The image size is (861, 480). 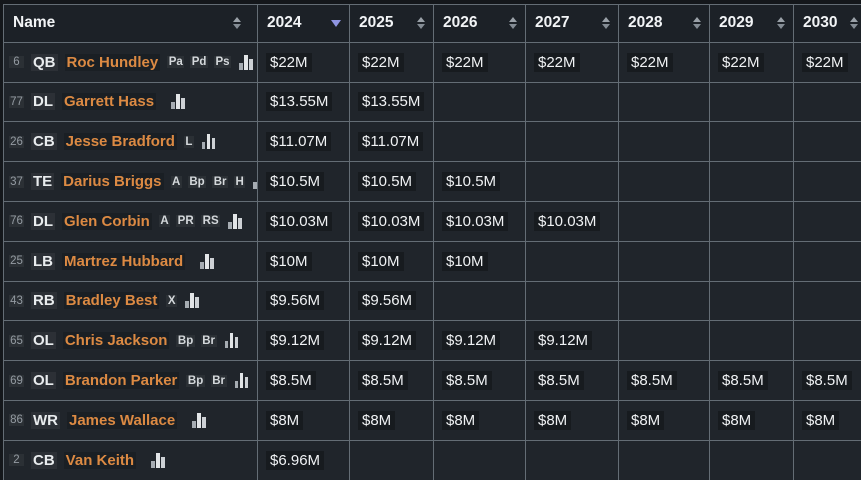 I want to click on trait-badges: L, so click(x=188, y=141).